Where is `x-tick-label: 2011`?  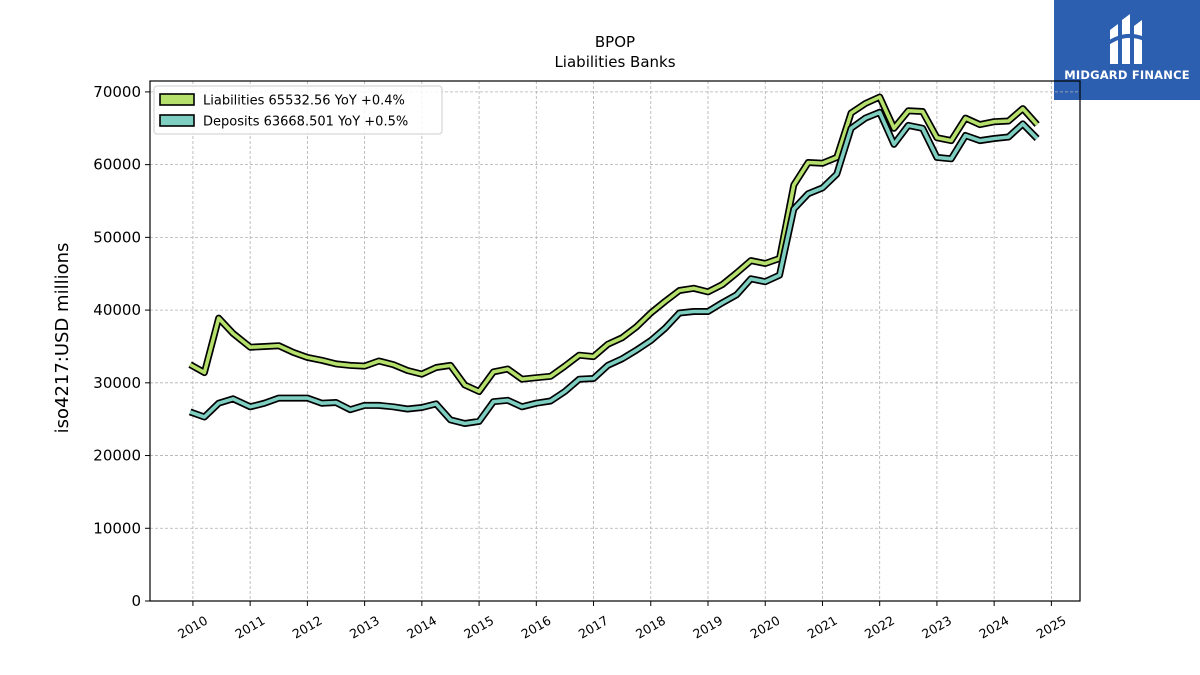
x-tick-label: 2011 is located at coordinates (249, 627).